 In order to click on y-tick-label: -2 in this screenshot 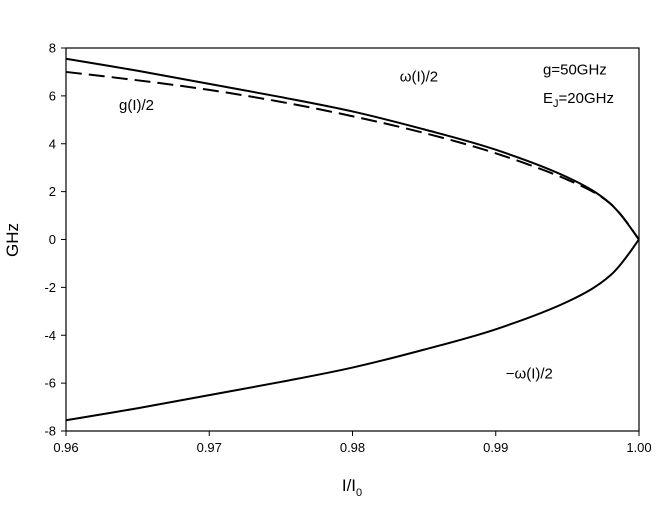, I will do `click(50, 287)`.